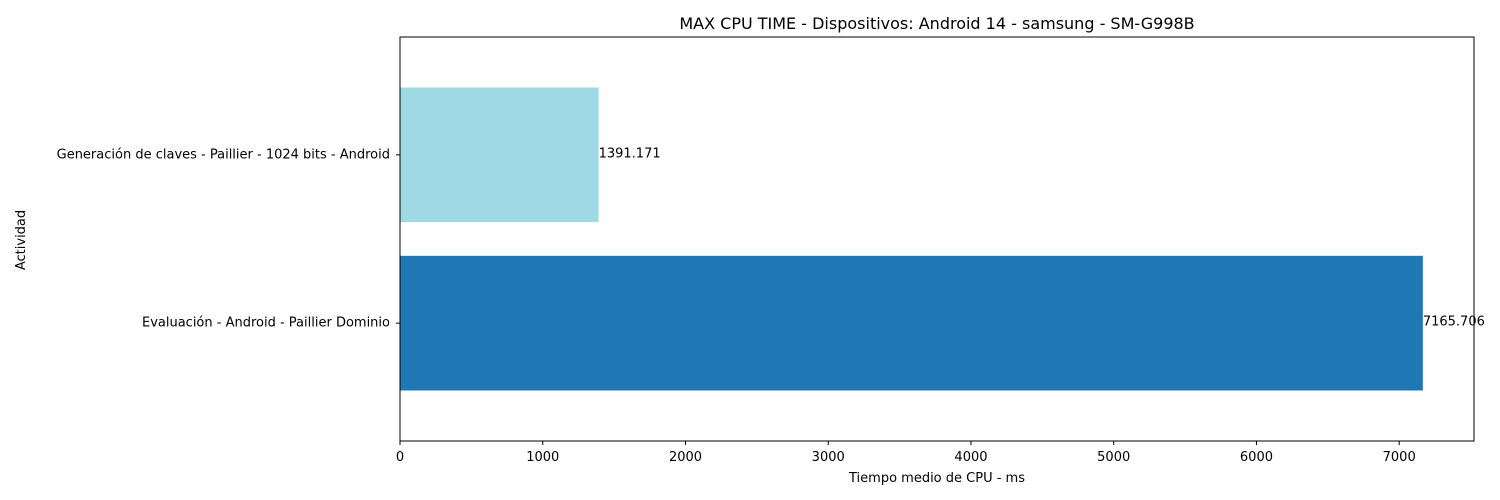 Image resolution: width=1500 pixels, height=500 pixels. What do you see at coordinates (266, 323) in the screenshot?
I see `y-tick-label: Evaluación - Android - Paillier Dominio` at bounding box center [266, 323].